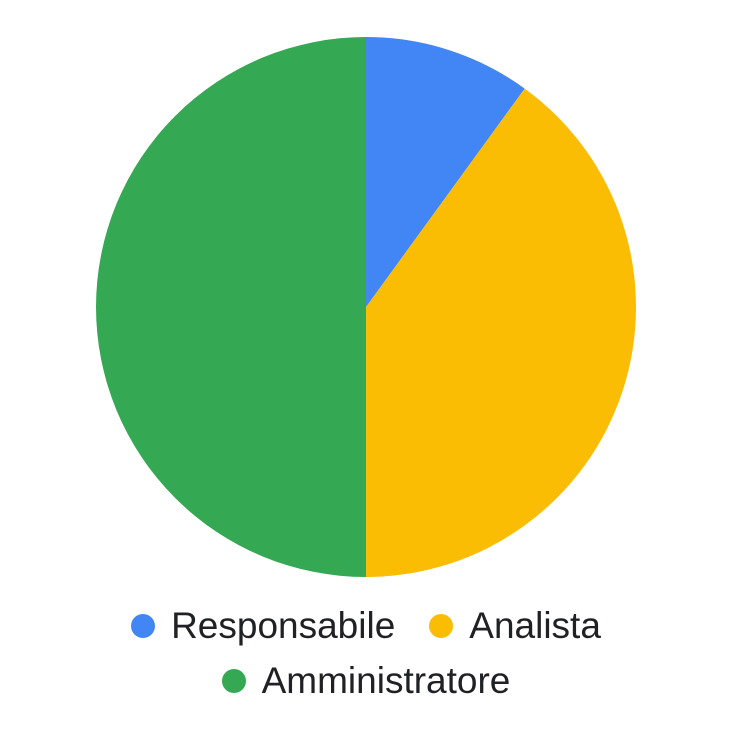  I want to click on legend-dot-analista, so click(441, 626).